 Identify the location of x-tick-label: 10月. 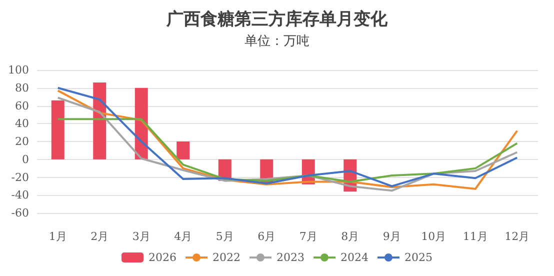
(433, 236).